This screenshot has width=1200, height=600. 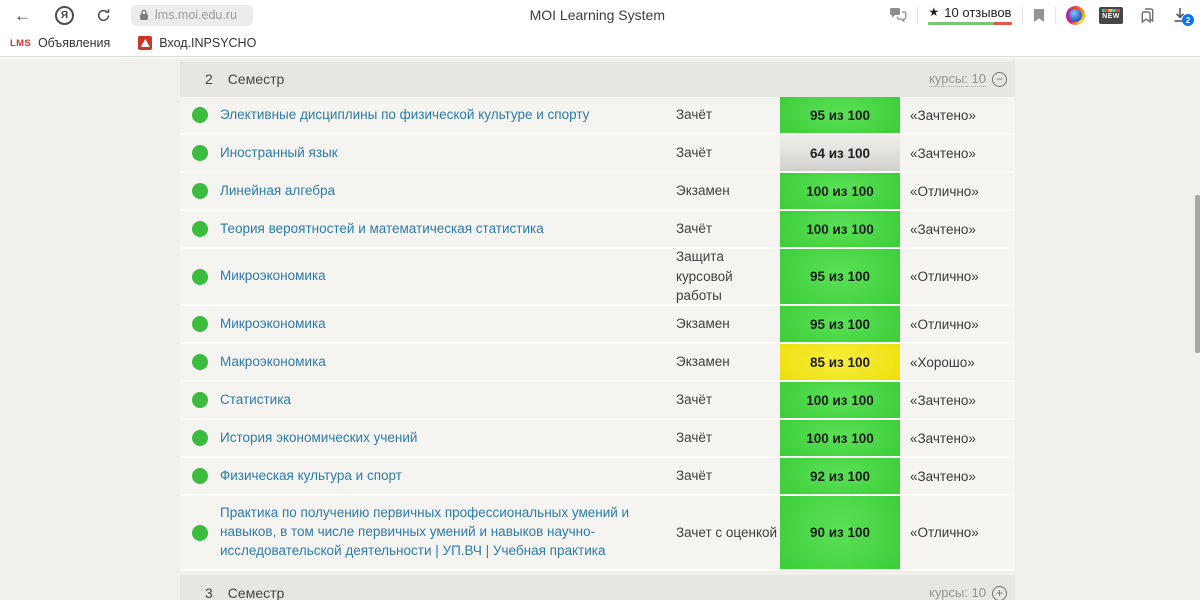 I want to click on inpsycho-favicon, so click(x=145, y=43).